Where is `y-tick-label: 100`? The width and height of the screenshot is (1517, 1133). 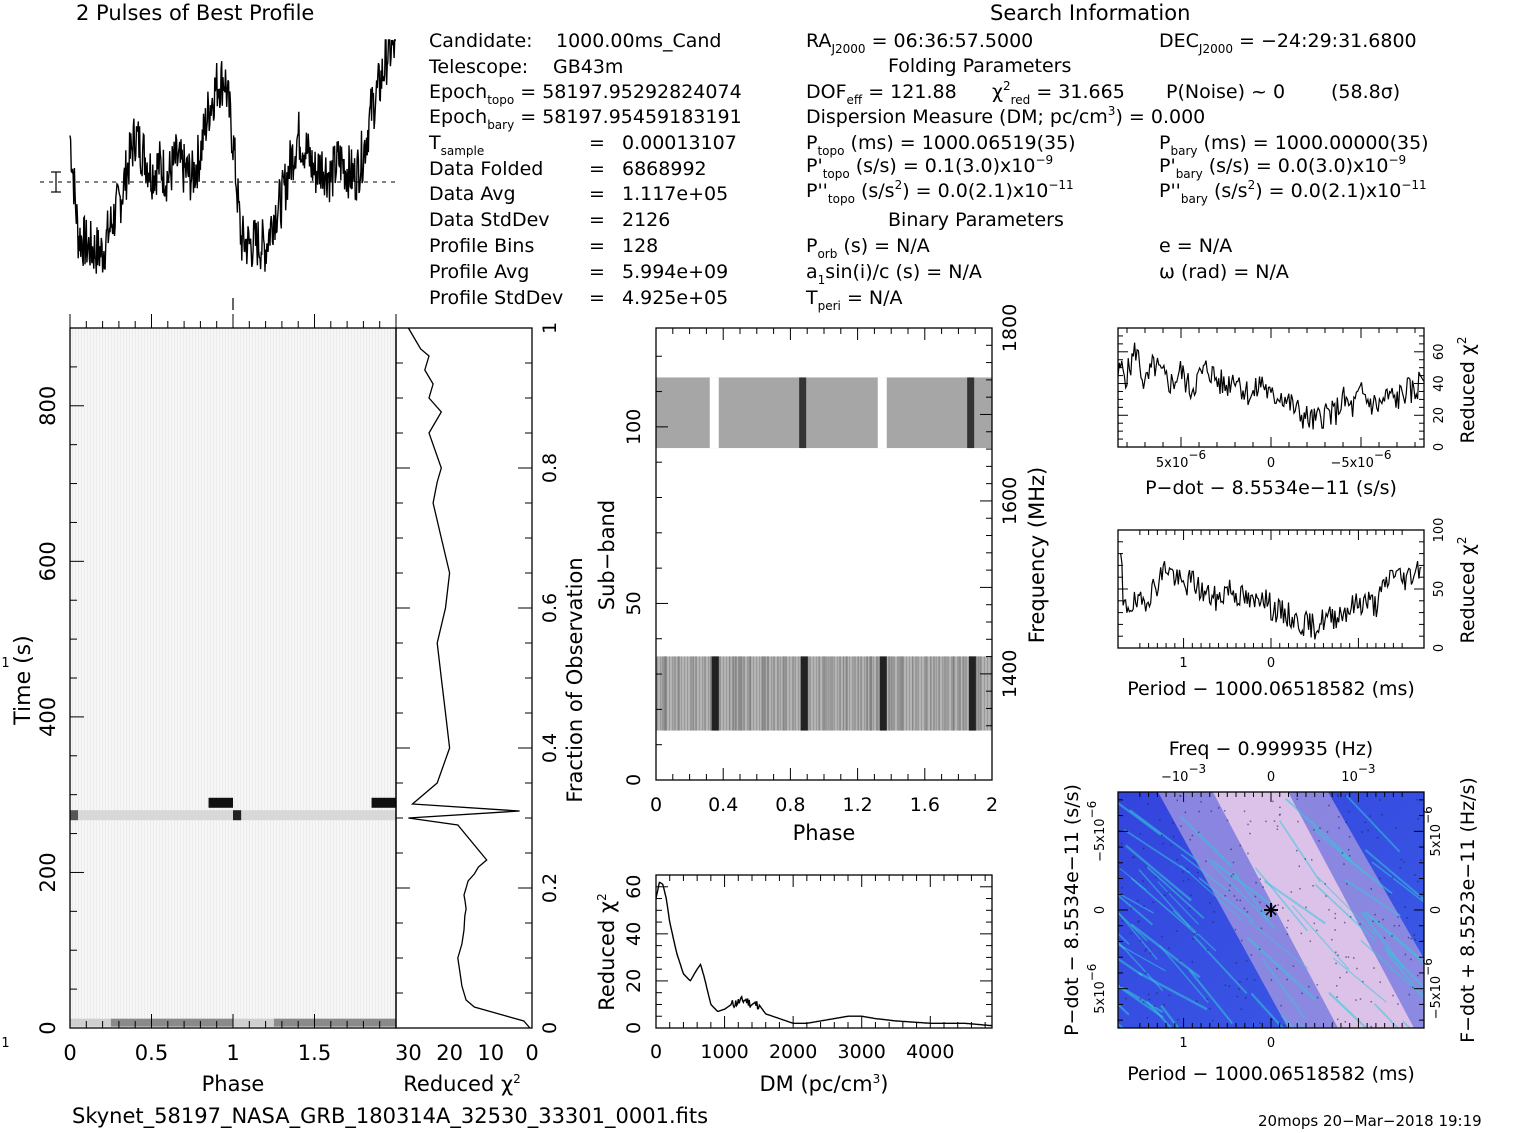 y-tick-label: 100 is located at coordinates (1439, 530).